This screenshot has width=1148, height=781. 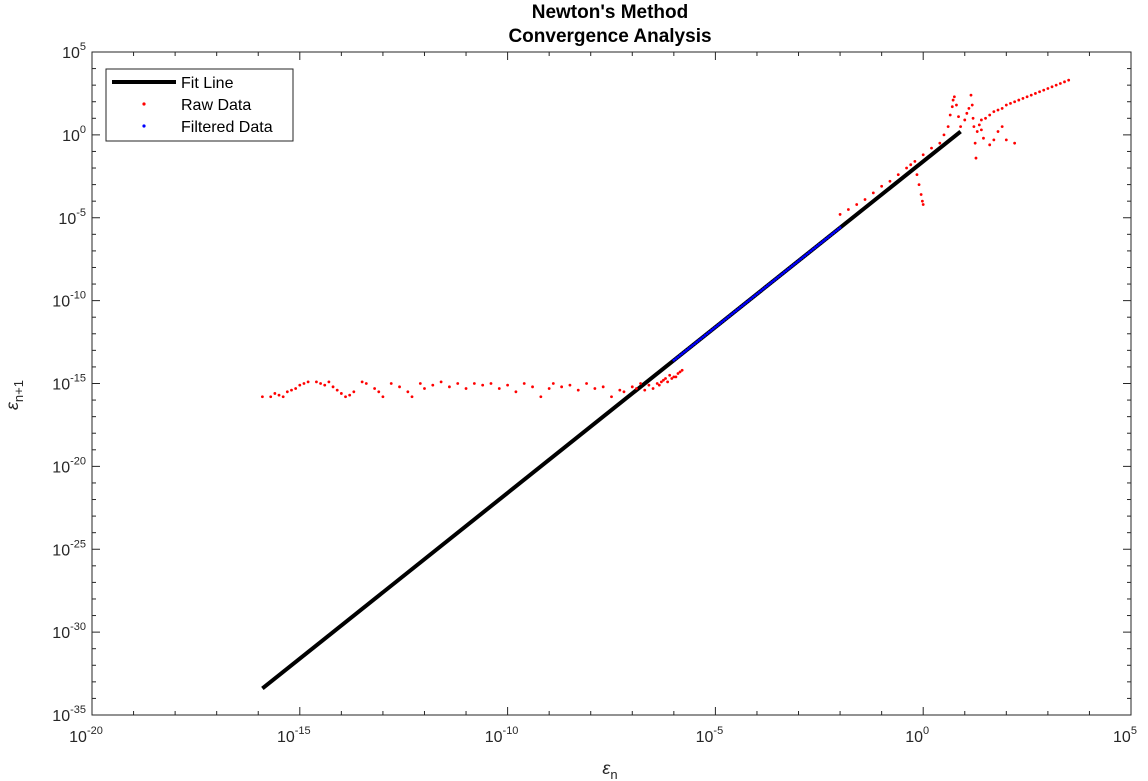 What do you see at coordinates (18, 391) in the screenshot?
I see `y-axis-label-sub: n+1` at bounding box center [18, 391].